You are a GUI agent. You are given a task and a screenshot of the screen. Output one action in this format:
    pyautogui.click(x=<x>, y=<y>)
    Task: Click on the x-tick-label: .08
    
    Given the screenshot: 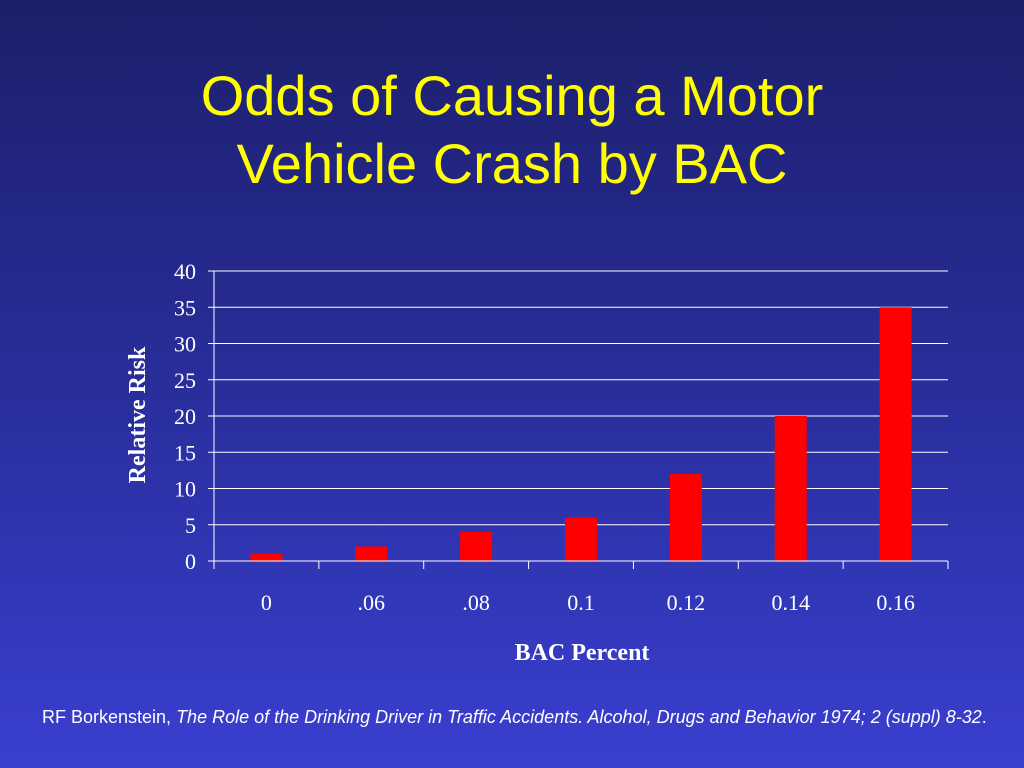 What is the action you would take?
    pyautogui.click(x=476, y=602)
    